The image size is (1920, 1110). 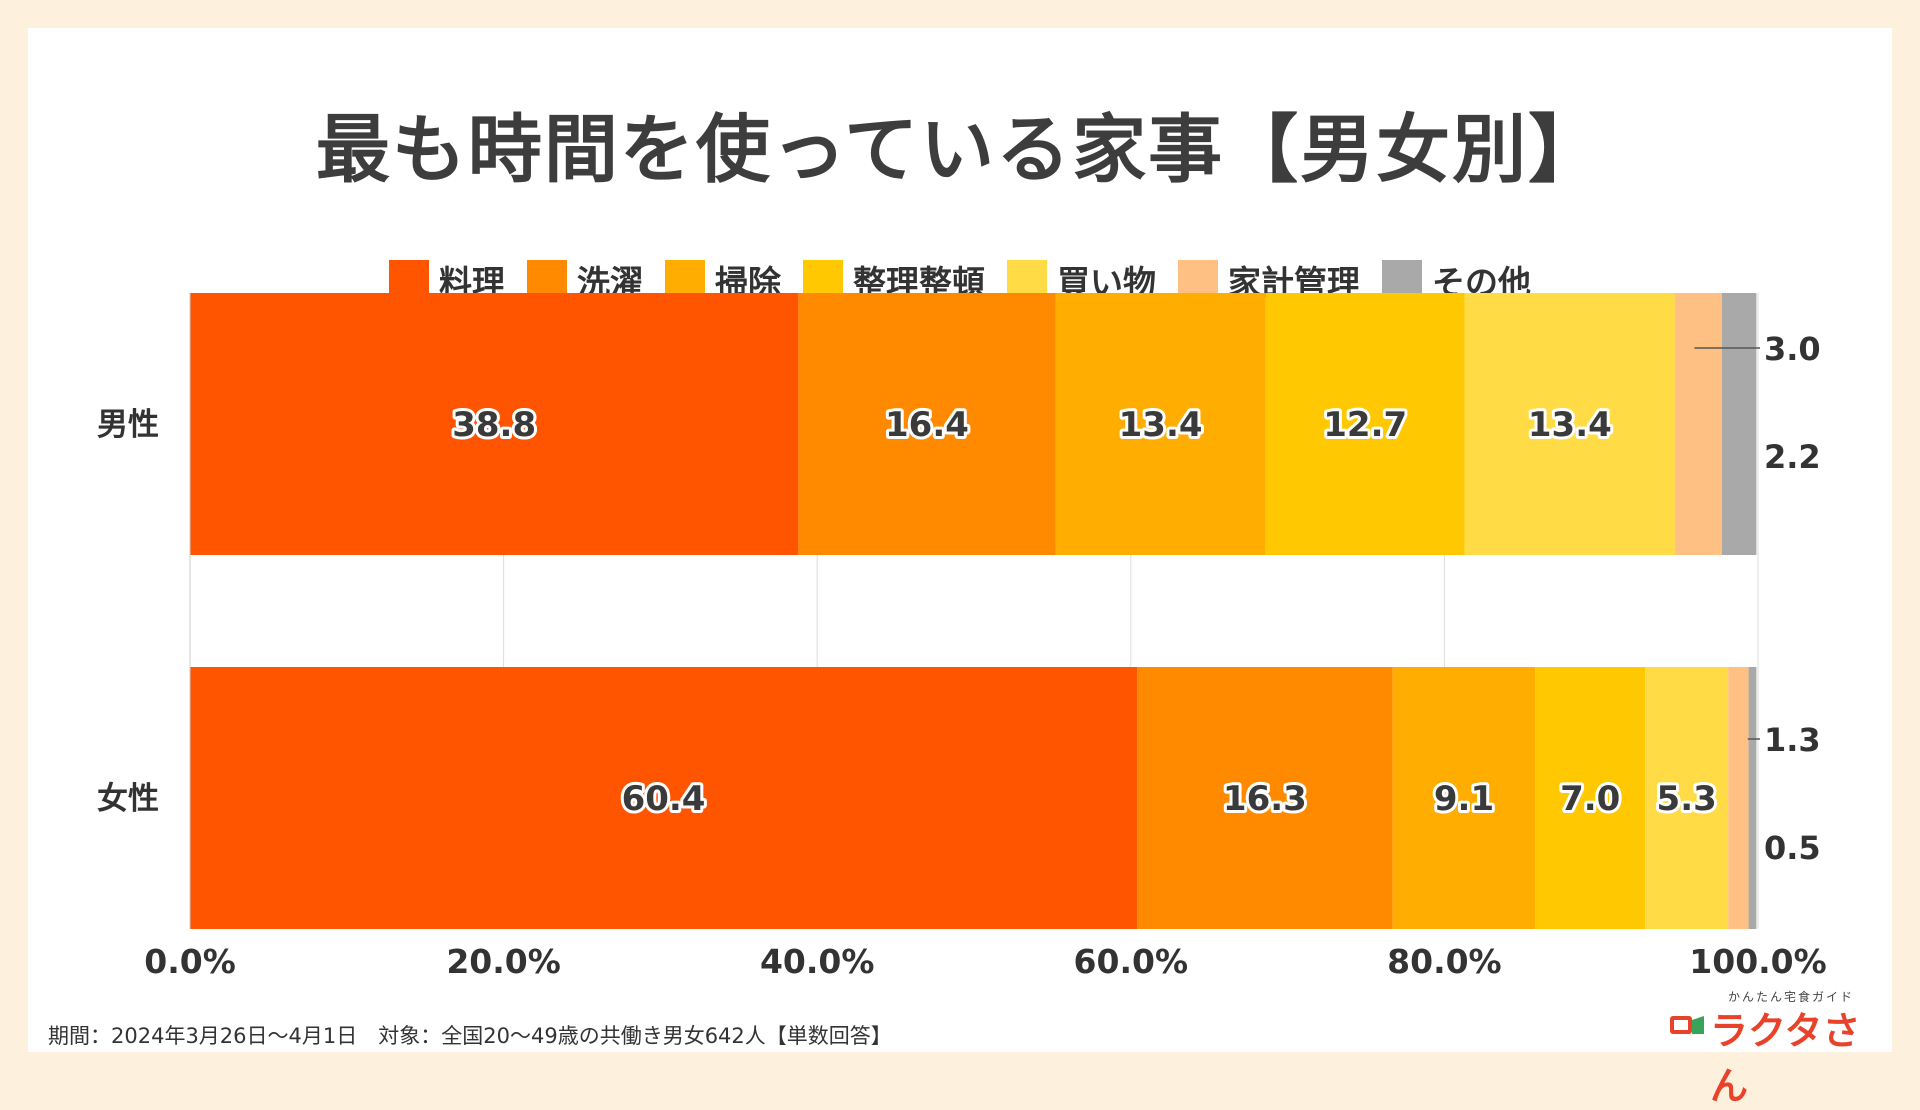 What do you see at coordinates (1792, 457) in the screenshot?
I see `outside-data-label: 2.2` at bounding box center [1792, 457].